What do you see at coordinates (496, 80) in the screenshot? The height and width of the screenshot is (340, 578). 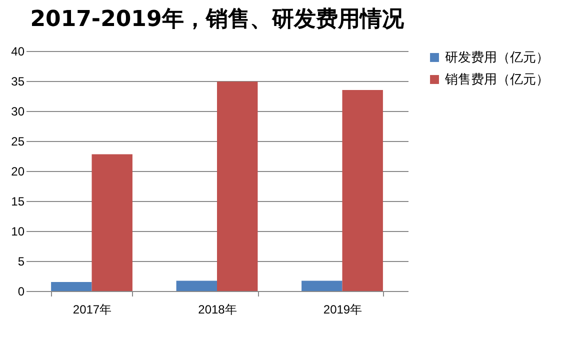 I see `legend-label: 销售费用（亿元）` at bounding box center [496, 80].